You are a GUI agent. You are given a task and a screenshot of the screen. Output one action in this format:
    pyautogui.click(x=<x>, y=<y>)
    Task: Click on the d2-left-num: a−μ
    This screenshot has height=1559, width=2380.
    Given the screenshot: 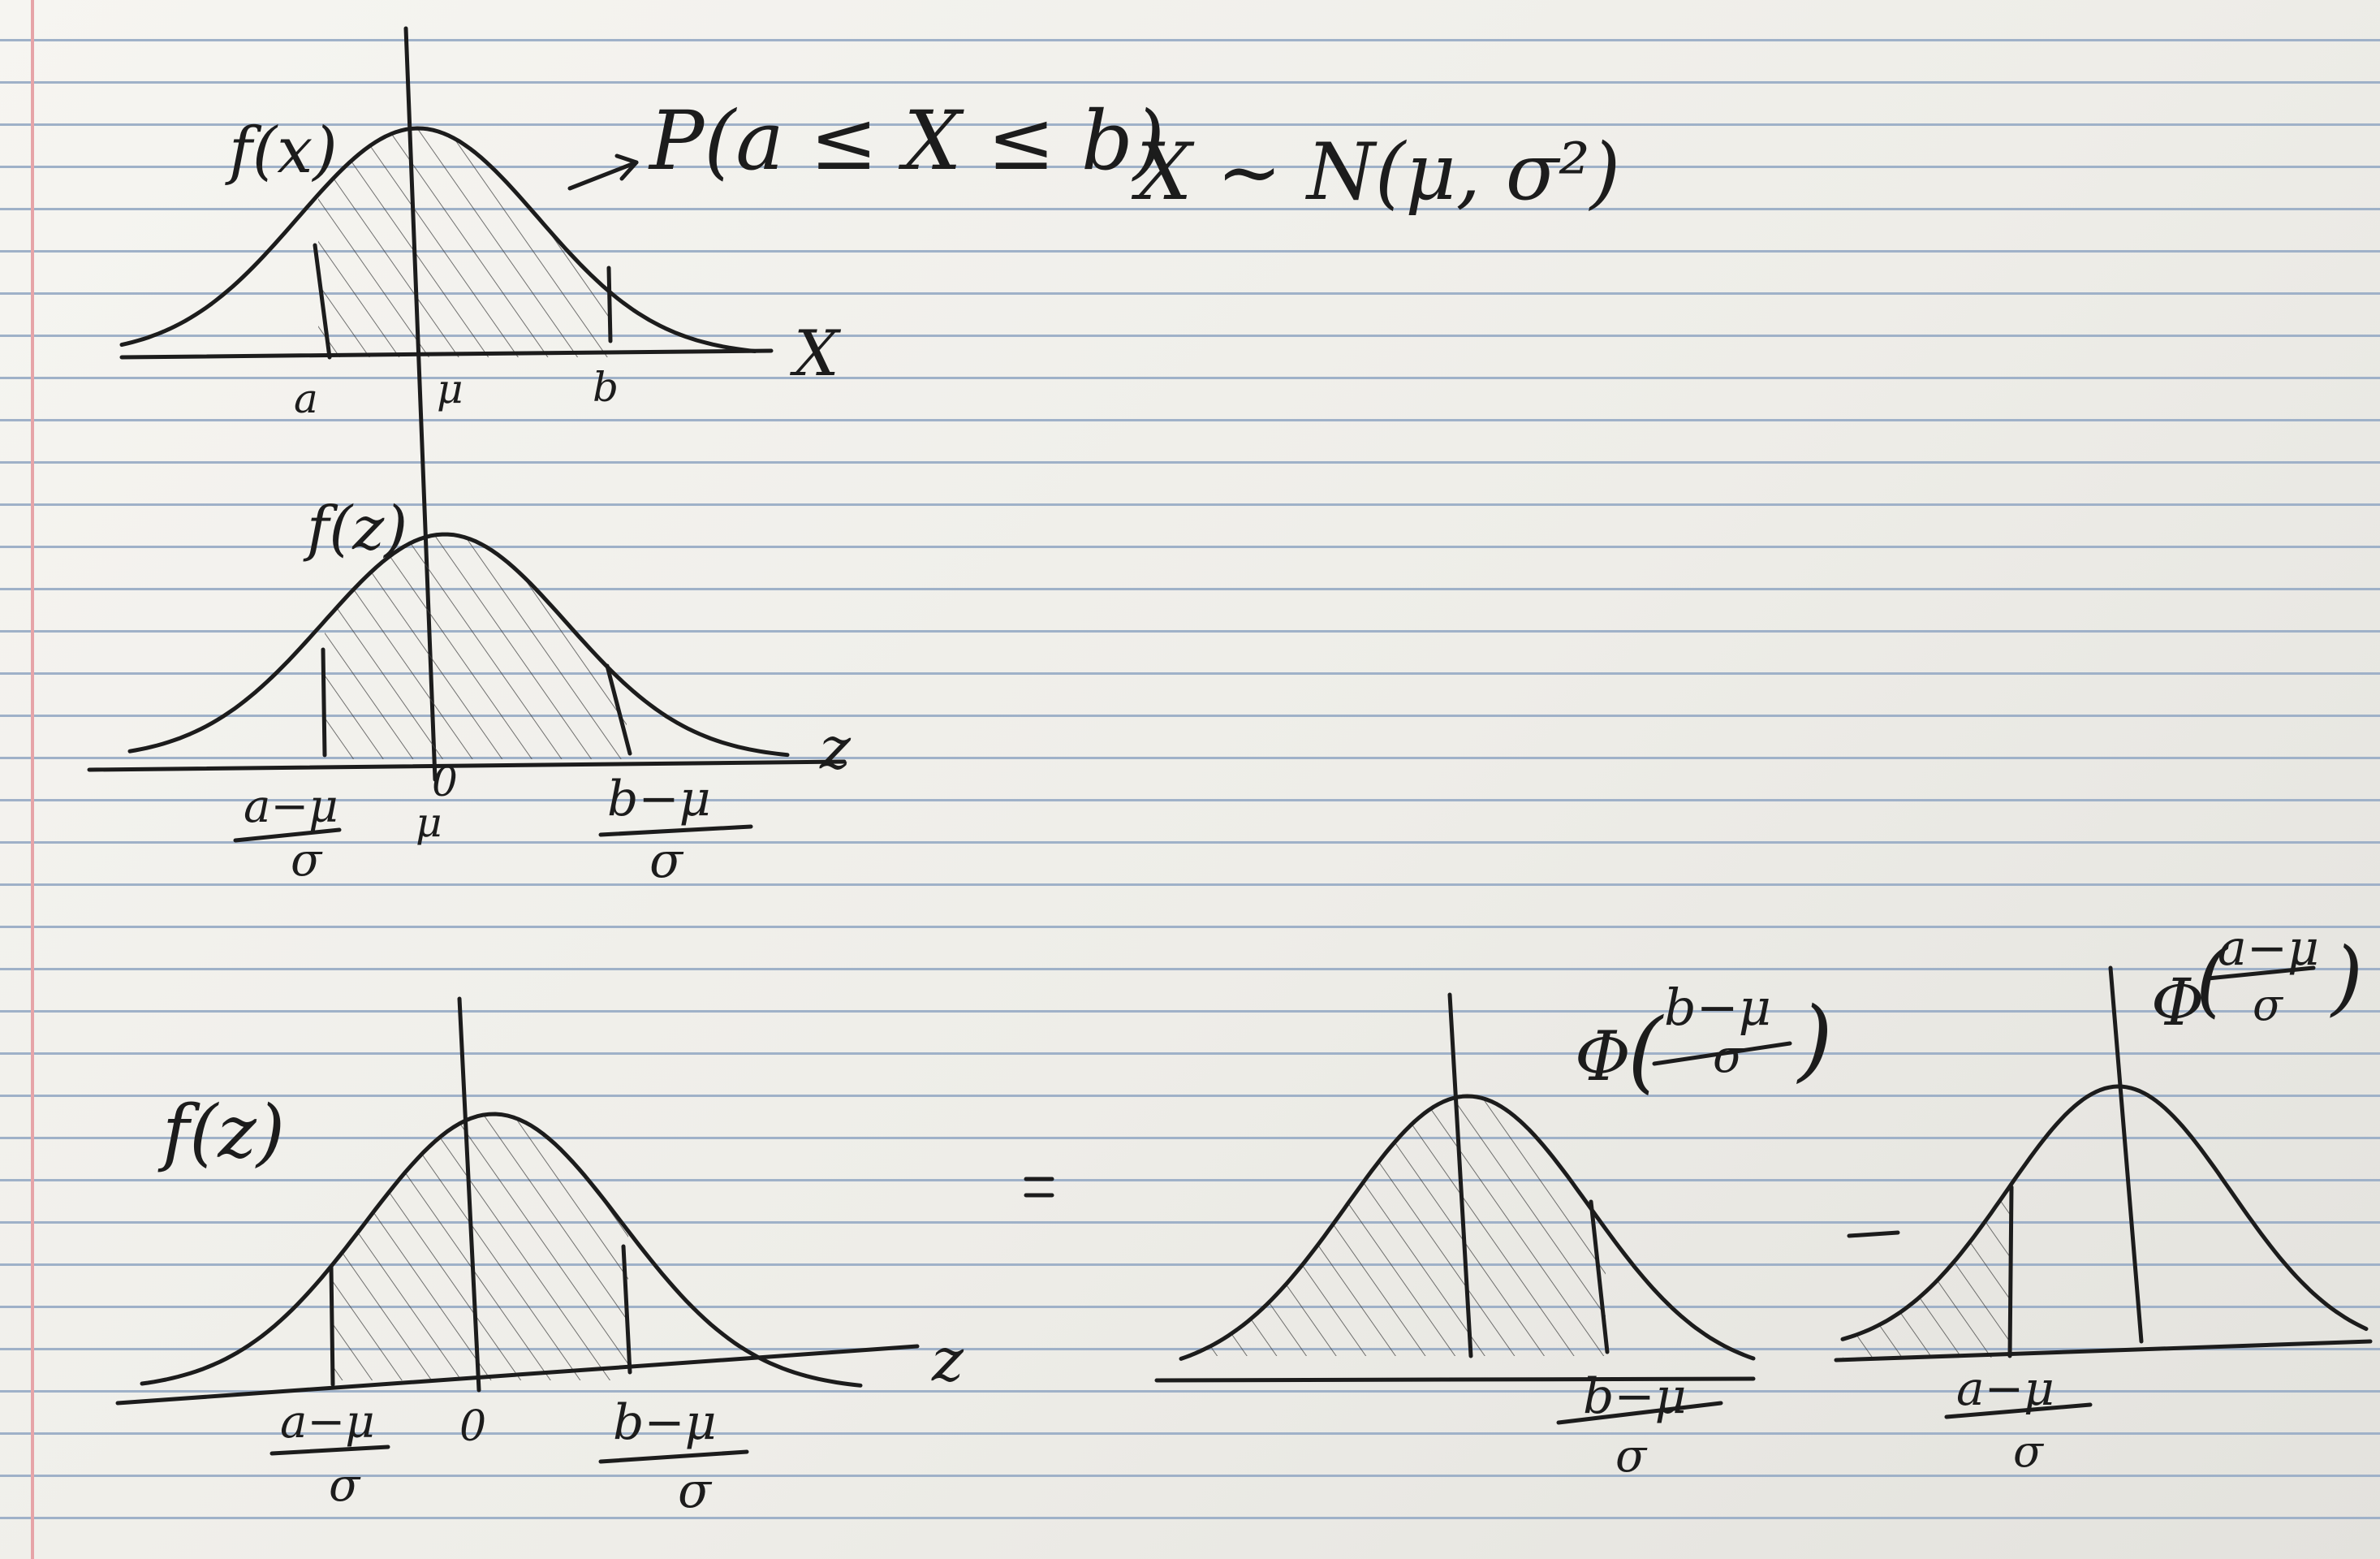 What is the action you would take?
    pyautogui.click(x=291, y=806)
    